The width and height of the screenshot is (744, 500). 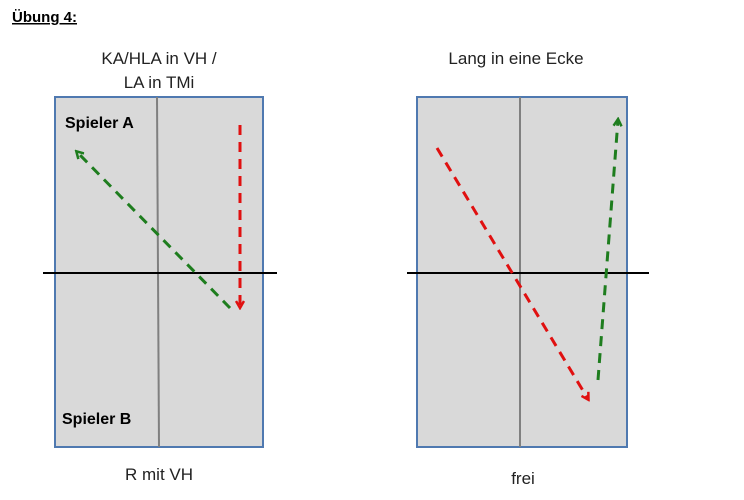 I want to click on player-label: Spieler A, so click(x=99, y=123).